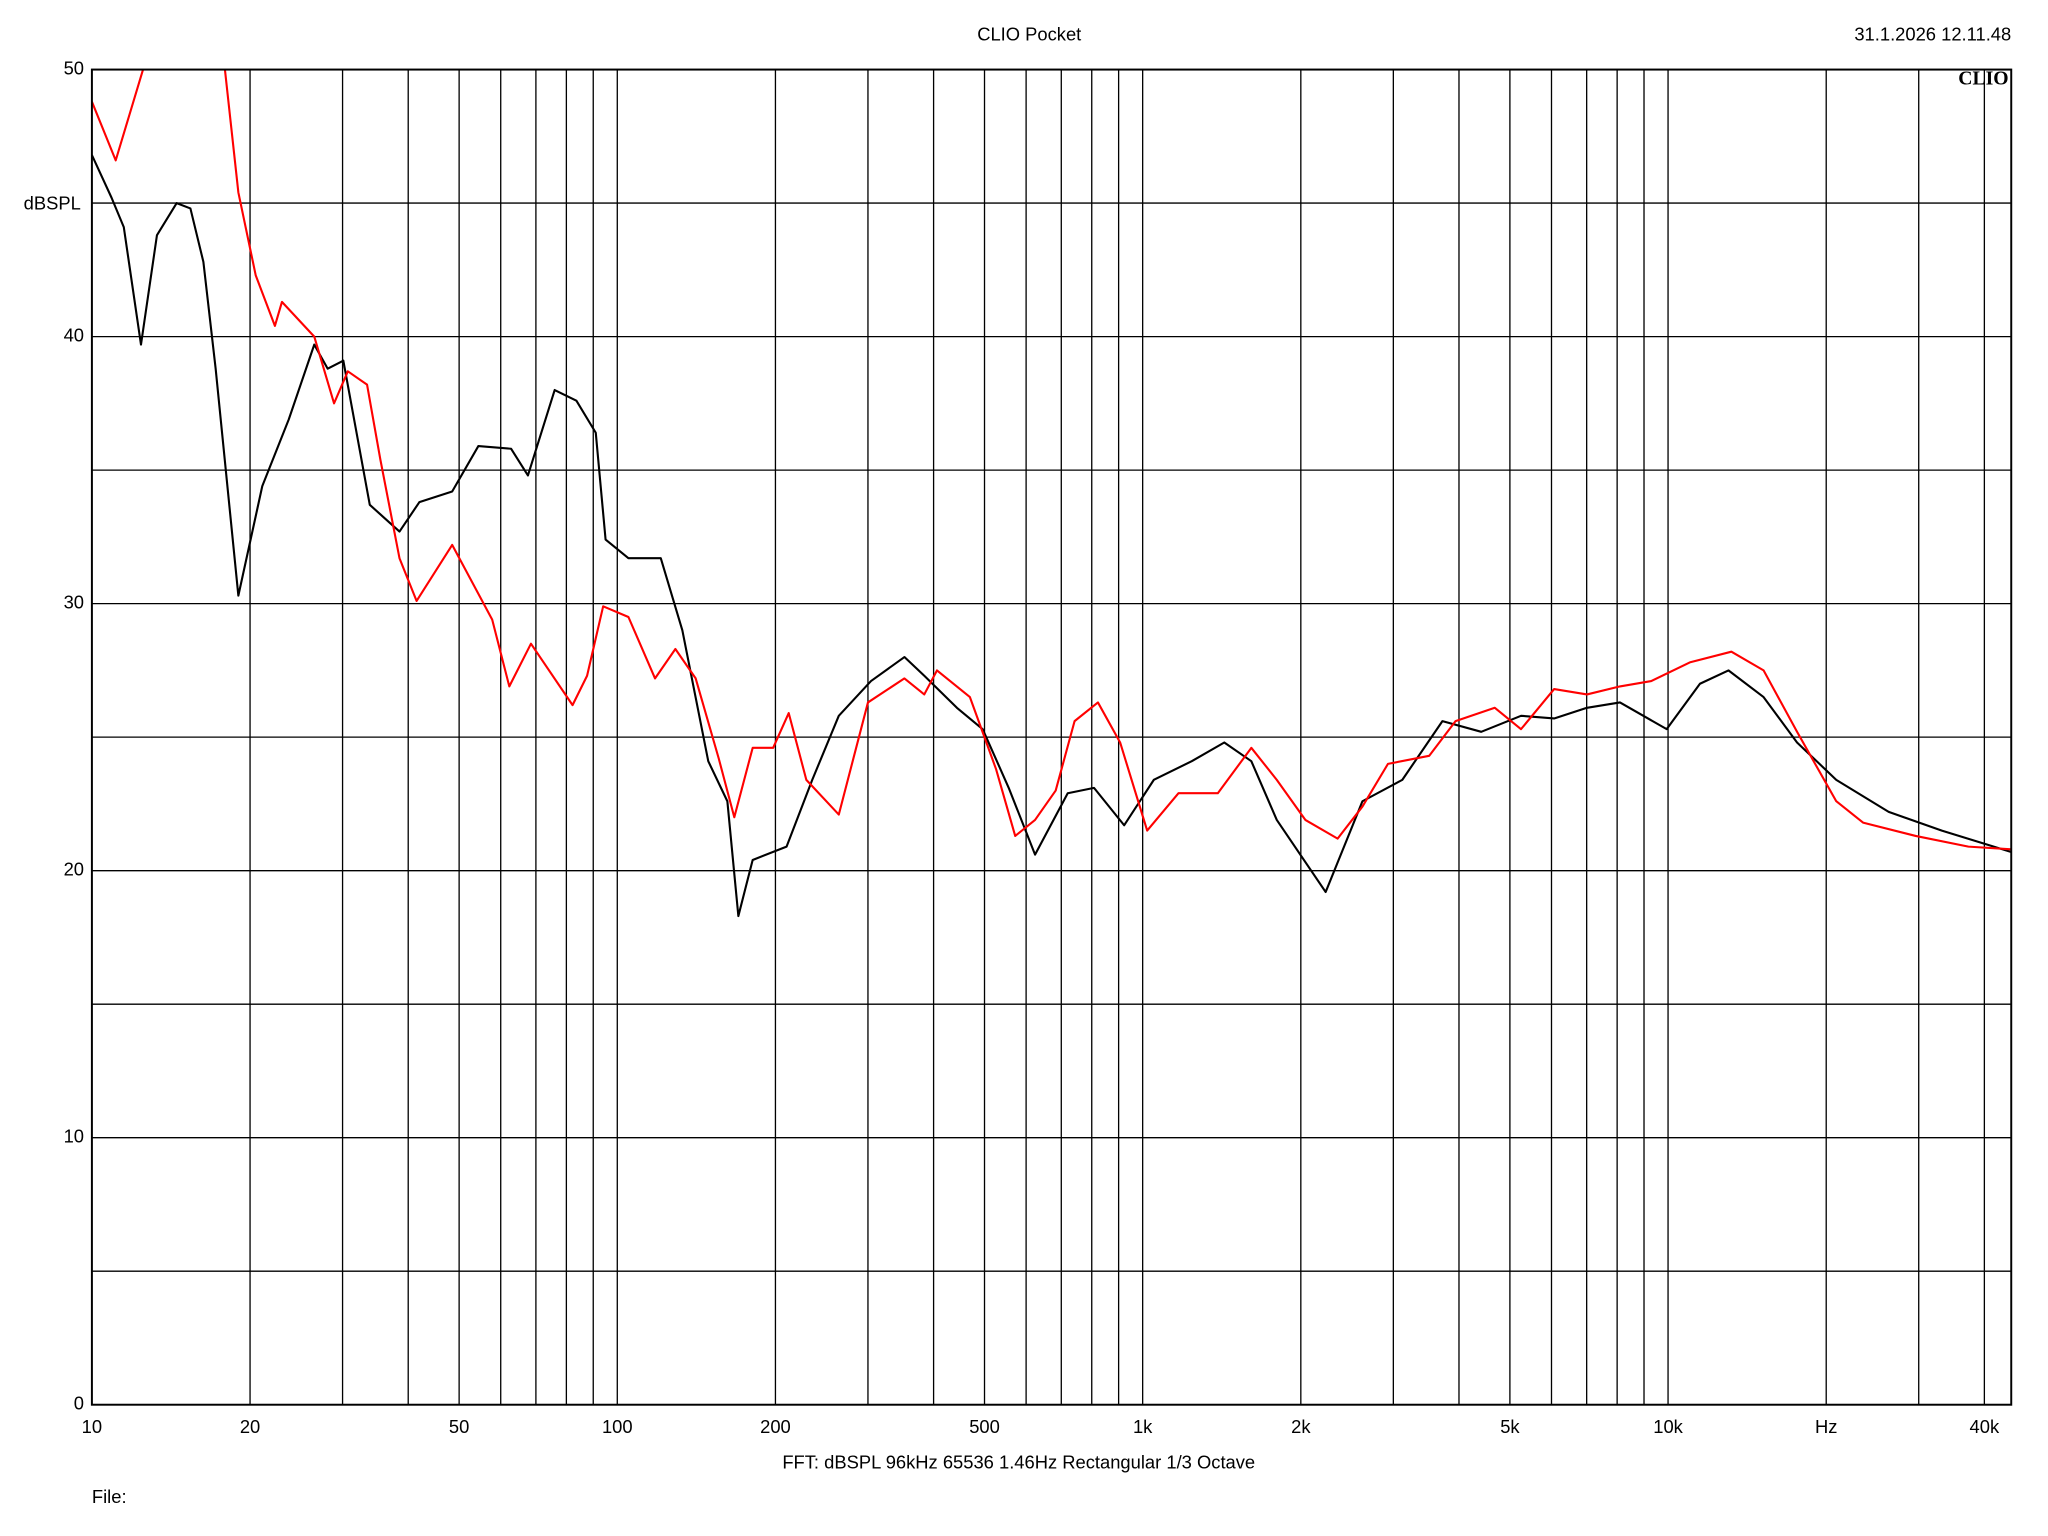 This screenshot has width=2048, height=1536. Describe the element at coordinates (1932, 33) in the screenshot. I see `timestamp: 31.1.2026 12.11.48` at that location.